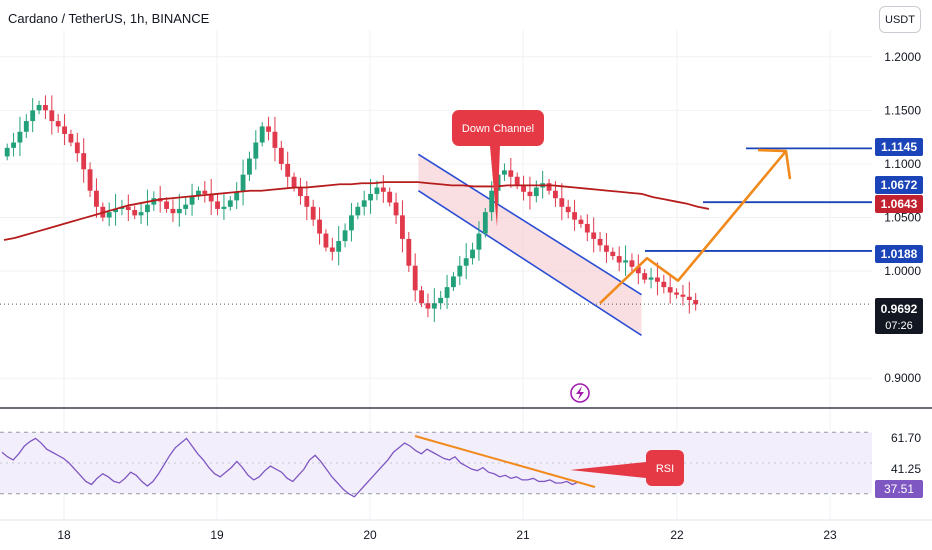 This screenshot has height=550, width=932. Describe the element at coordinates (370, 535) in the screenshot. I see `x-tick-label: 20` at that location.